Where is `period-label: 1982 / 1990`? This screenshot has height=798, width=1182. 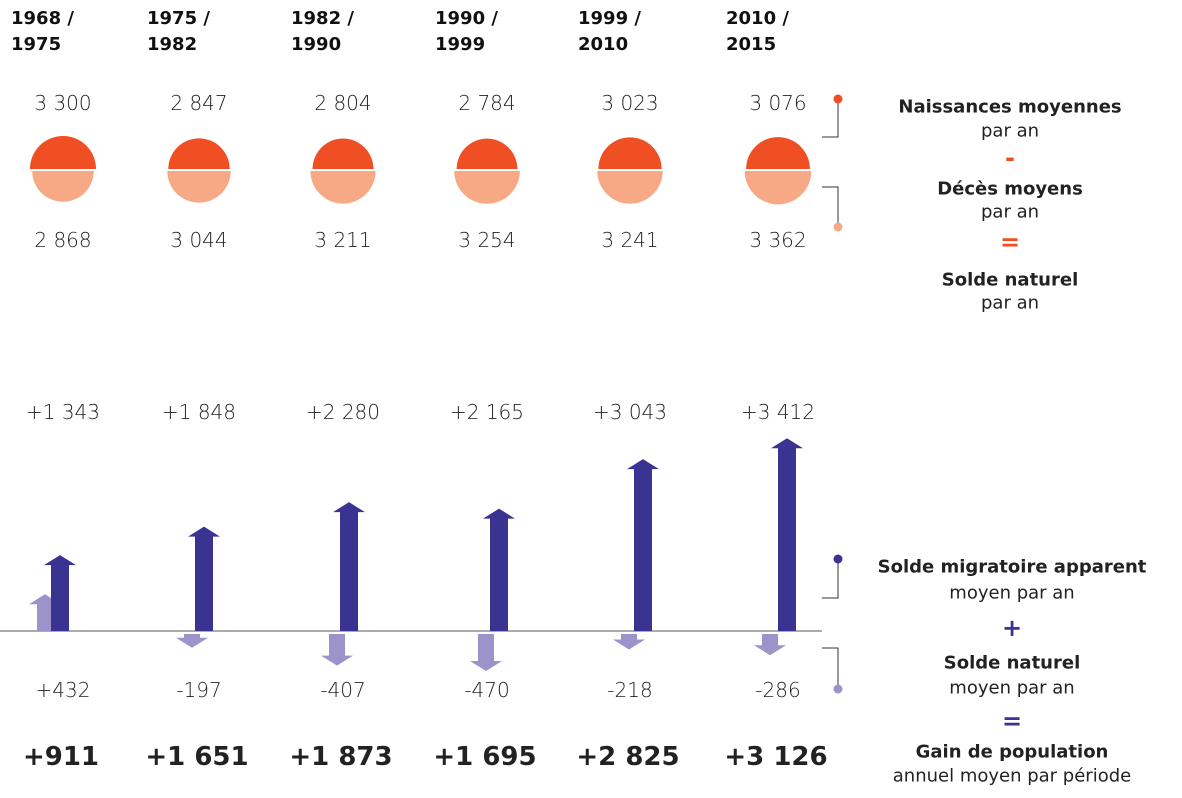
period-label: 1982 / 1990 is located at coordinates (322, 31).